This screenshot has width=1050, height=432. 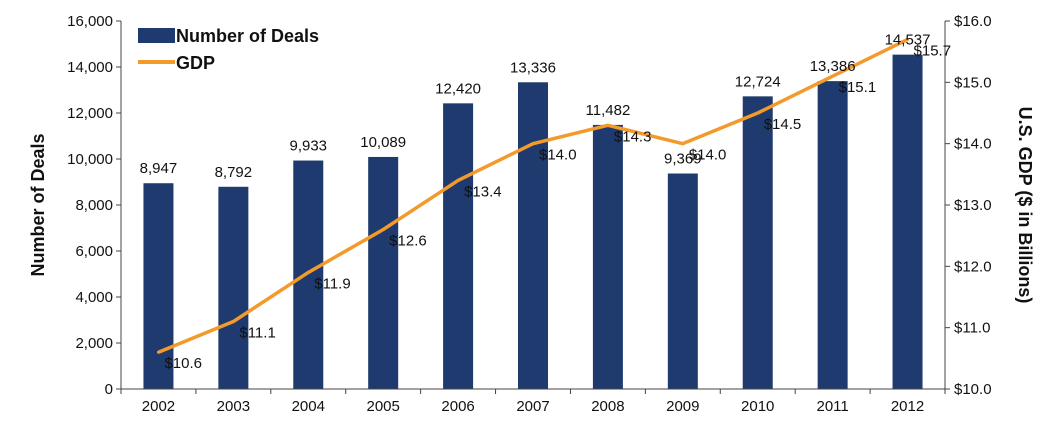 I want to click on y-left-tick-label: 2,000, so click(x=94, y=343).